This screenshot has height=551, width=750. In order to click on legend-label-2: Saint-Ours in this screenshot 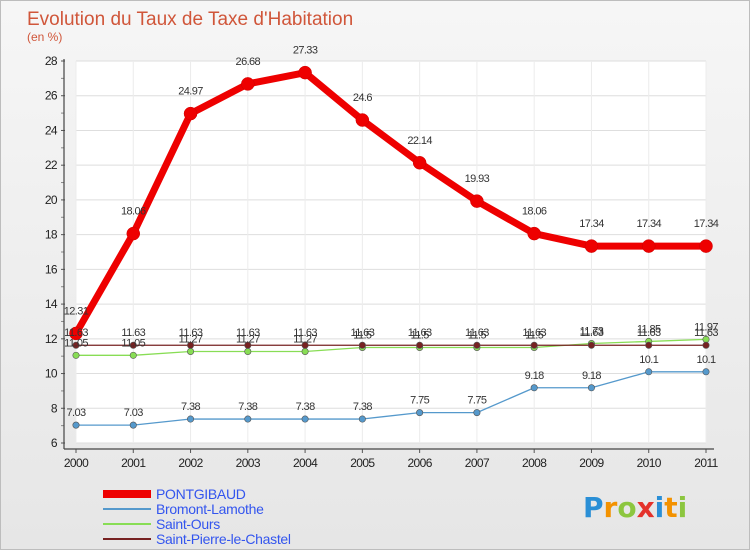, I will do `click(188, 524)`.